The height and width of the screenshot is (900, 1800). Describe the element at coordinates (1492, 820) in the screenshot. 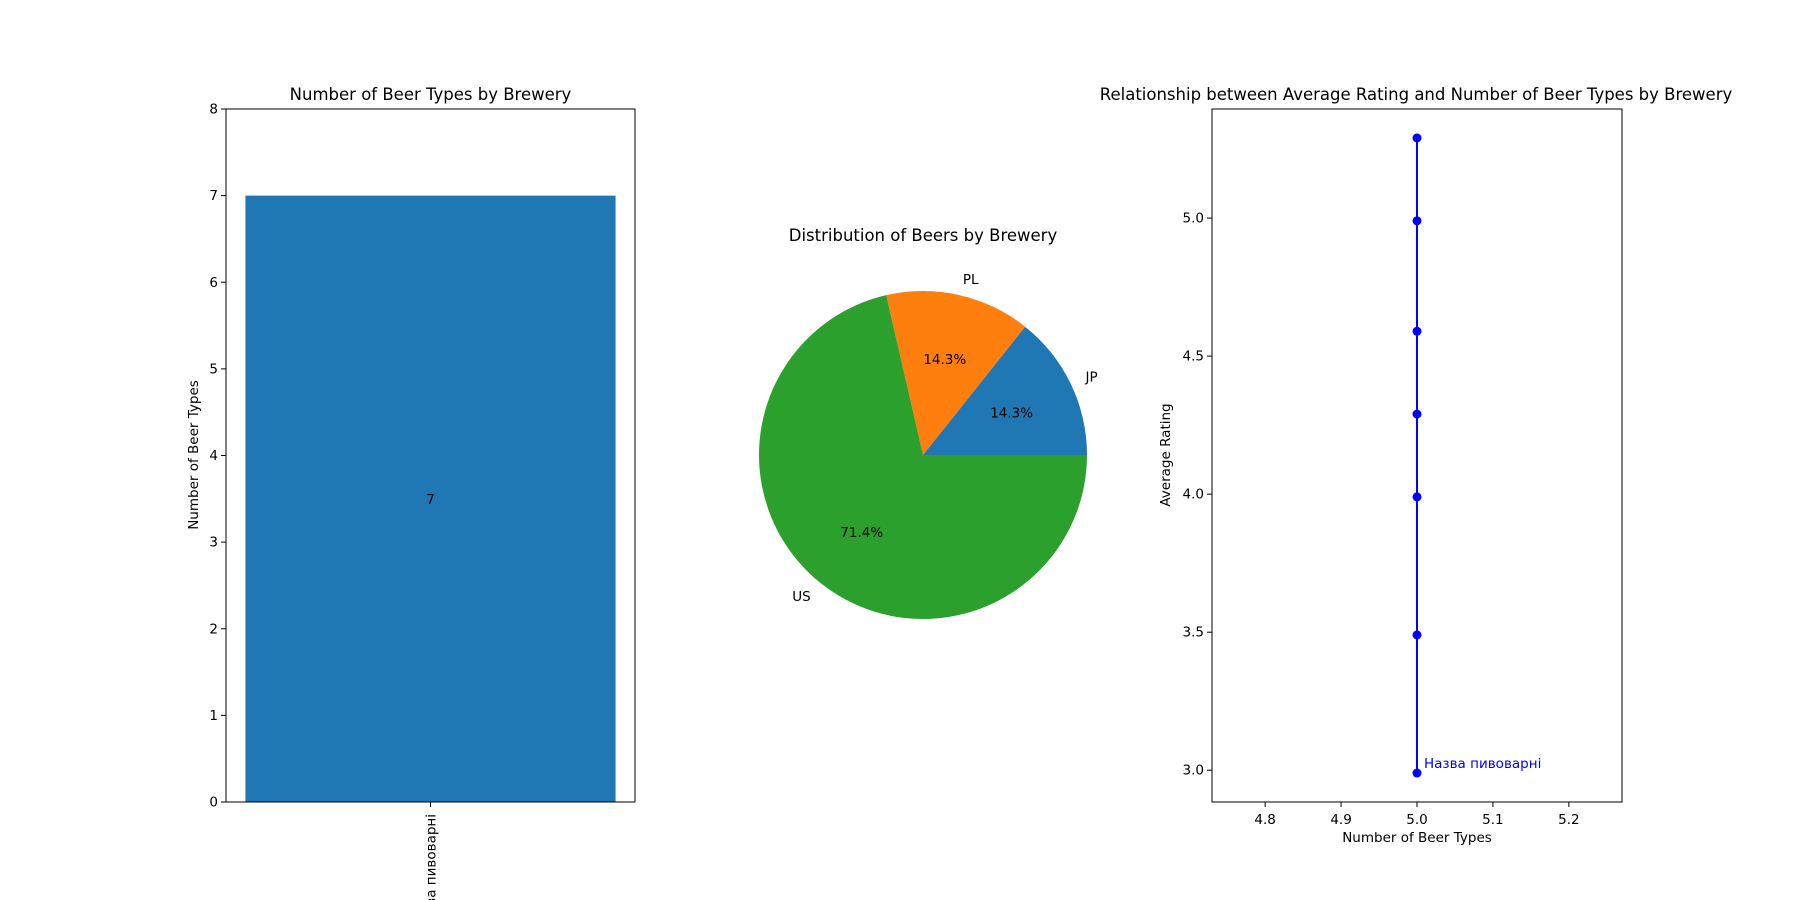

I see `line-x-tick-label: 5.1` at that location.